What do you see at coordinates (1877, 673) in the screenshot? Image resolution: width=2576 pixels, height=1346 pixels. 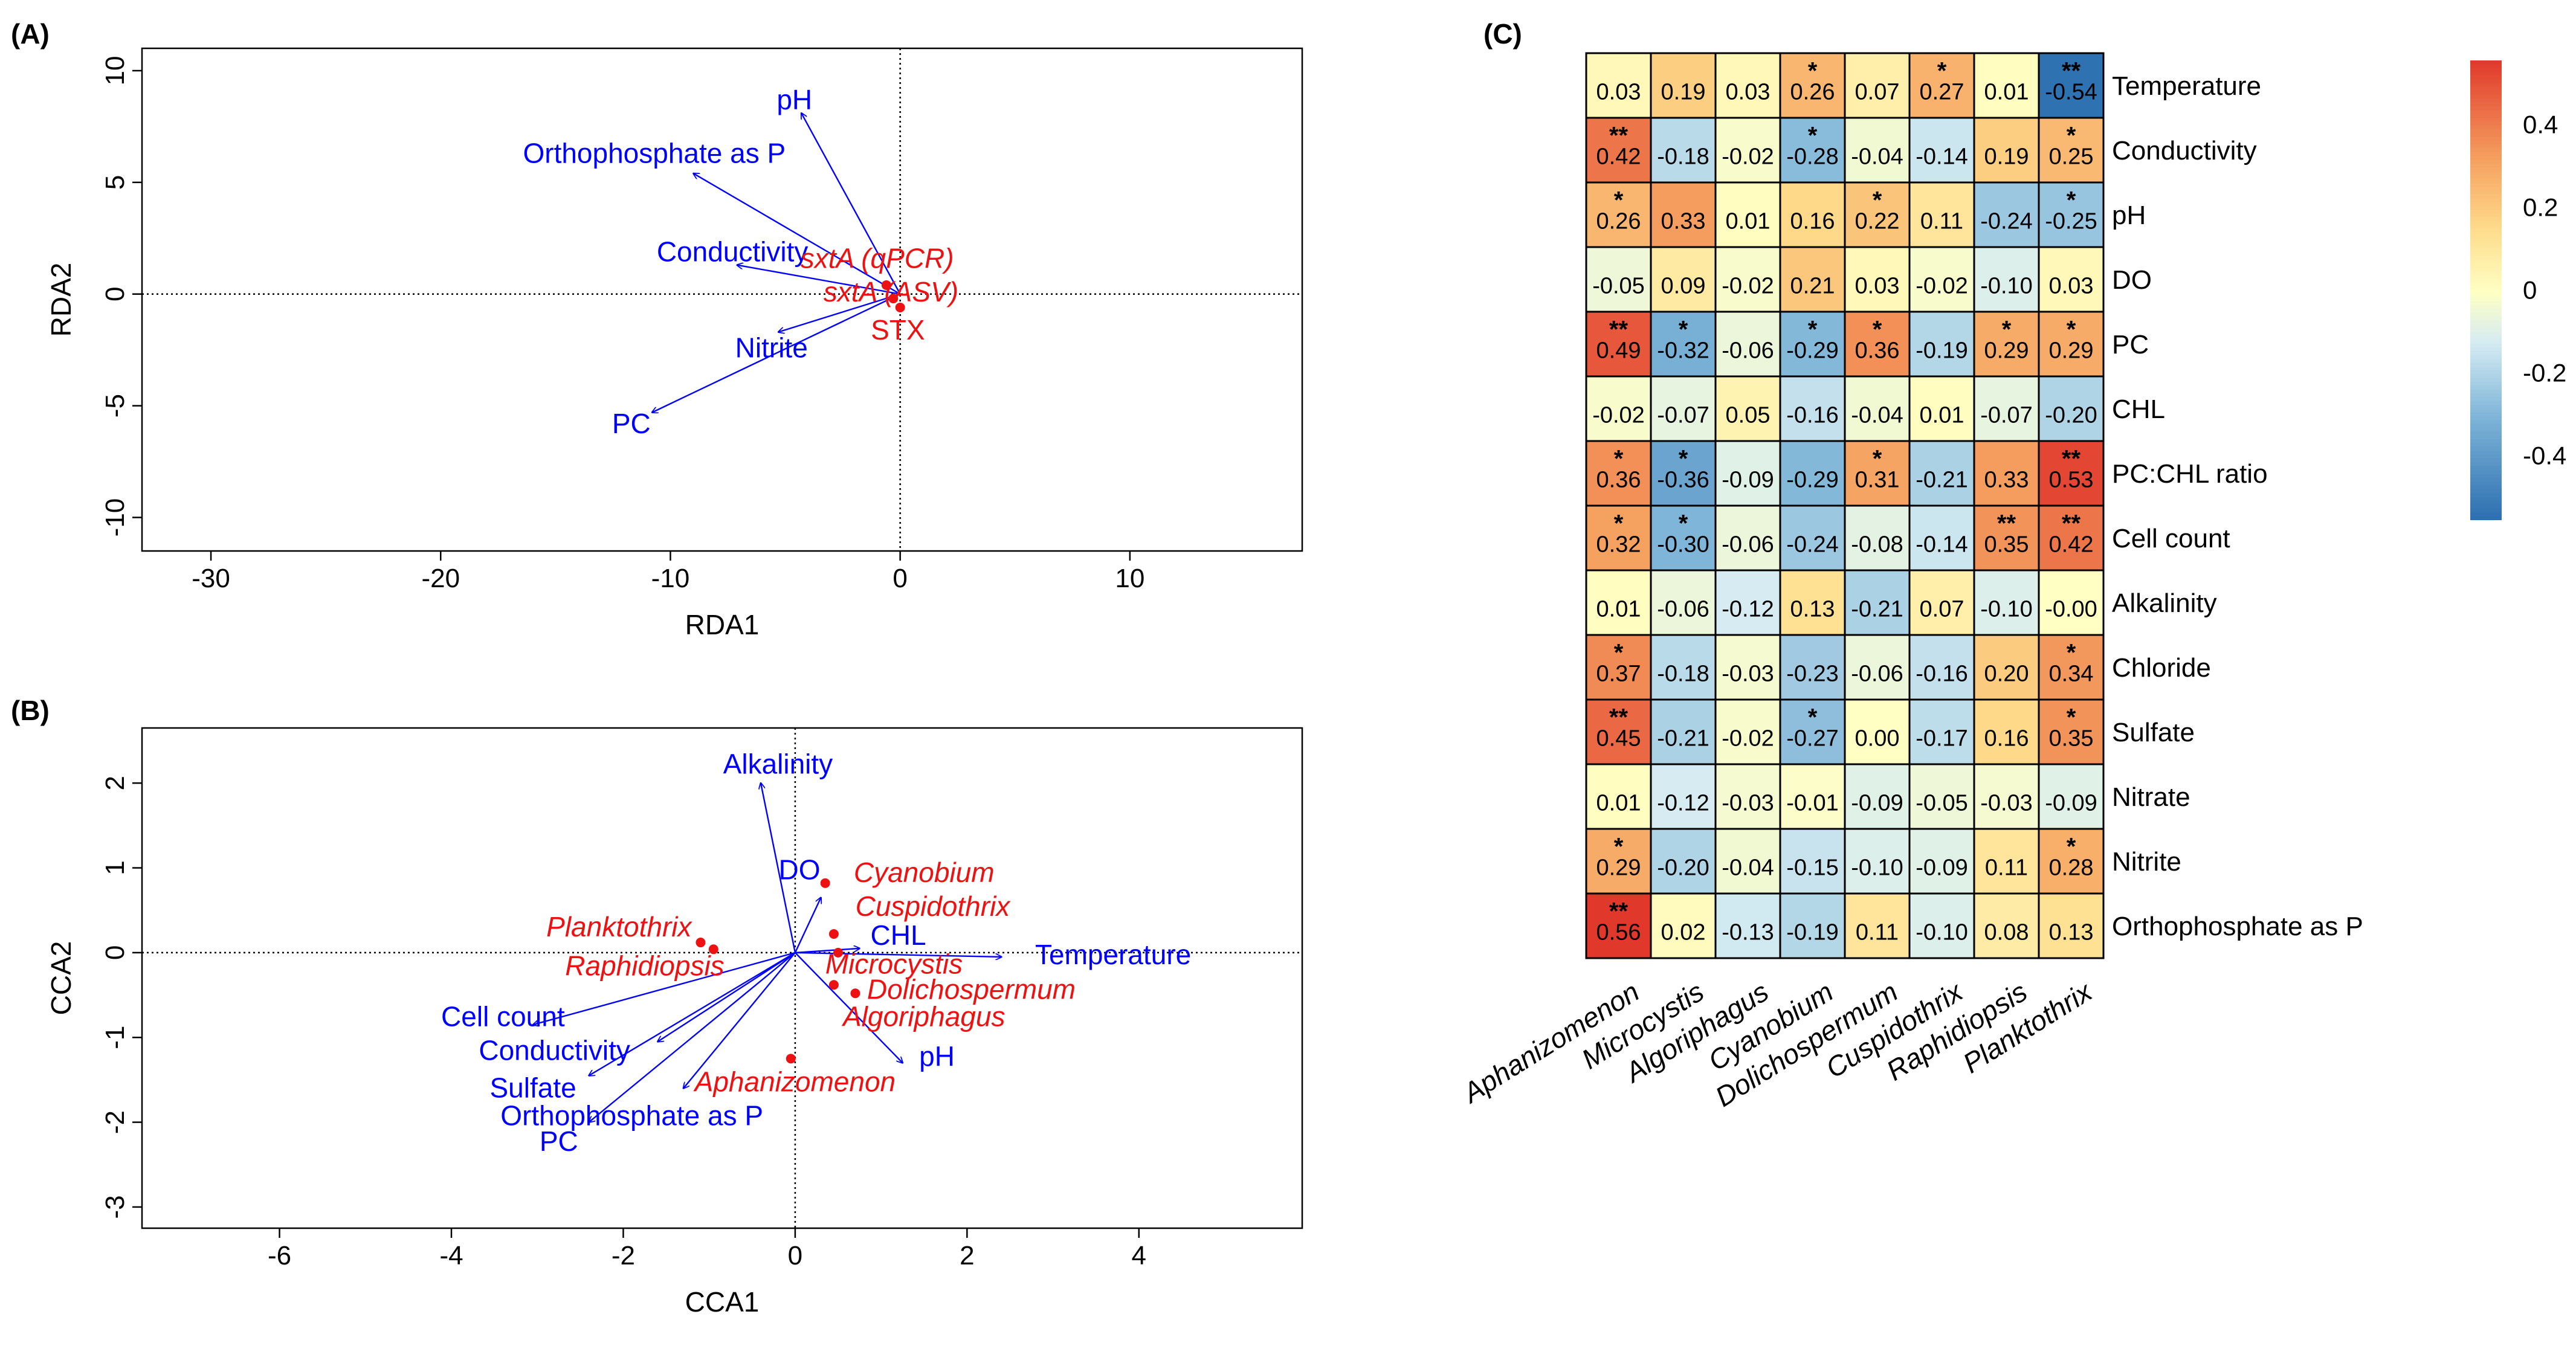 I see `heatmap-cell-value: -0.06` at bounding box center [1877, 673].